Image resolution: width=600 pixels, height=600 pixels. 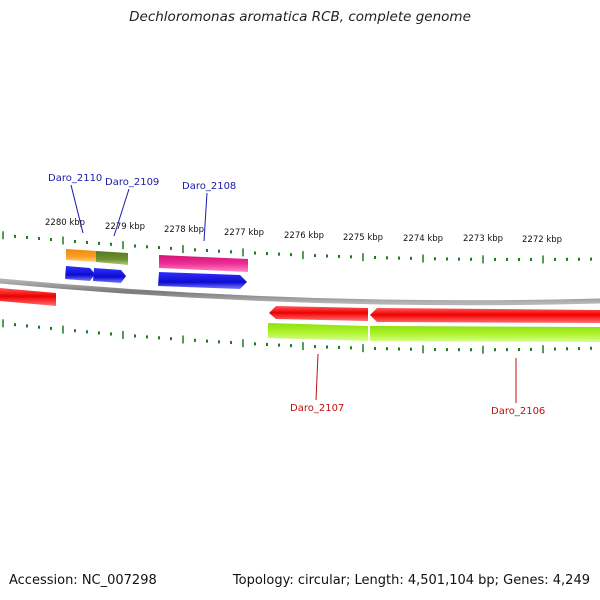 I want to click on scale-label: 2277 kbp, so click(x=244, y=233).